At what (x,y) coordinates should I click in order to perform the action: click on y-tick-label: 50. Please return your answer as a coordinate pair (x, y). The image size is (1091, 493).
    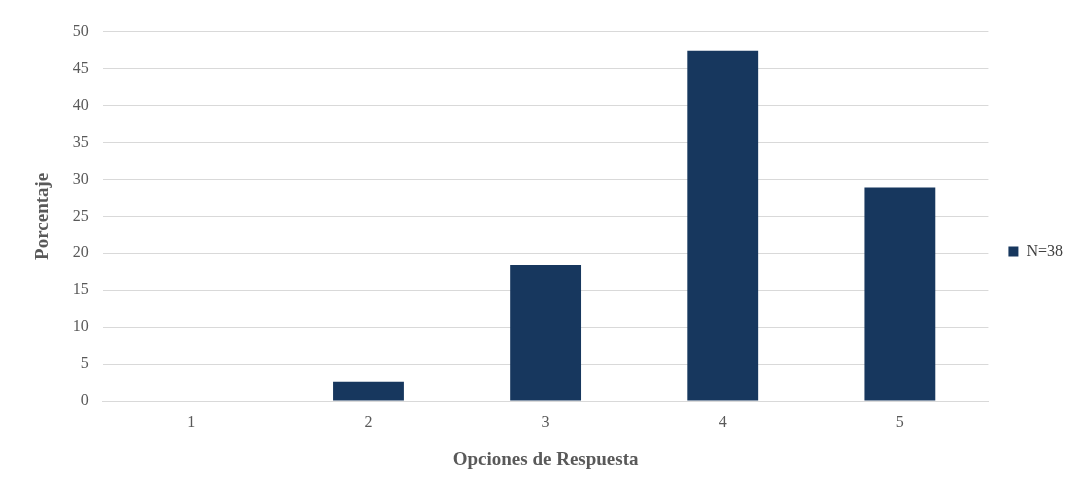
    Looking at the image, I should click on (80, 30).